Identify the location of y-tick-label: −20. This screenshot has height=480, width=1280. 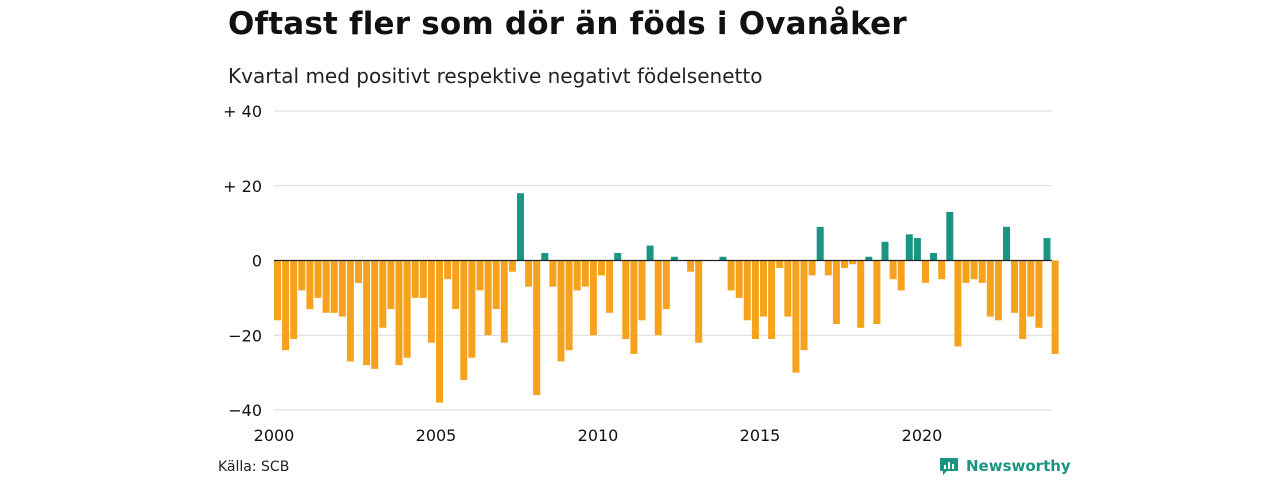
(245, 335).